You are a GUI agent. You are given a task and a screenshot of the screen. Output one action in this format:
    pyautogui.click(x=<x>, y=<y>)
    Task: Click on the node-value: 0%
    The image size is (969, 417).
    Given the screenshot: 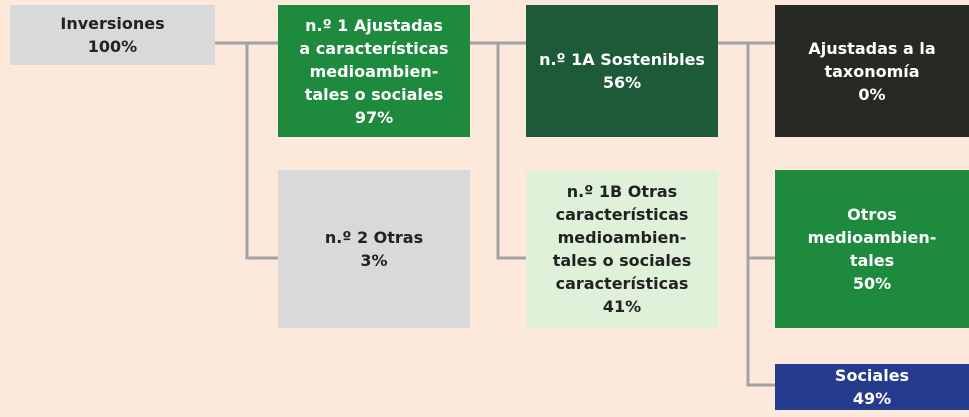 What is the action you would take?
    pyautogui.click(x=872, y=94)
    